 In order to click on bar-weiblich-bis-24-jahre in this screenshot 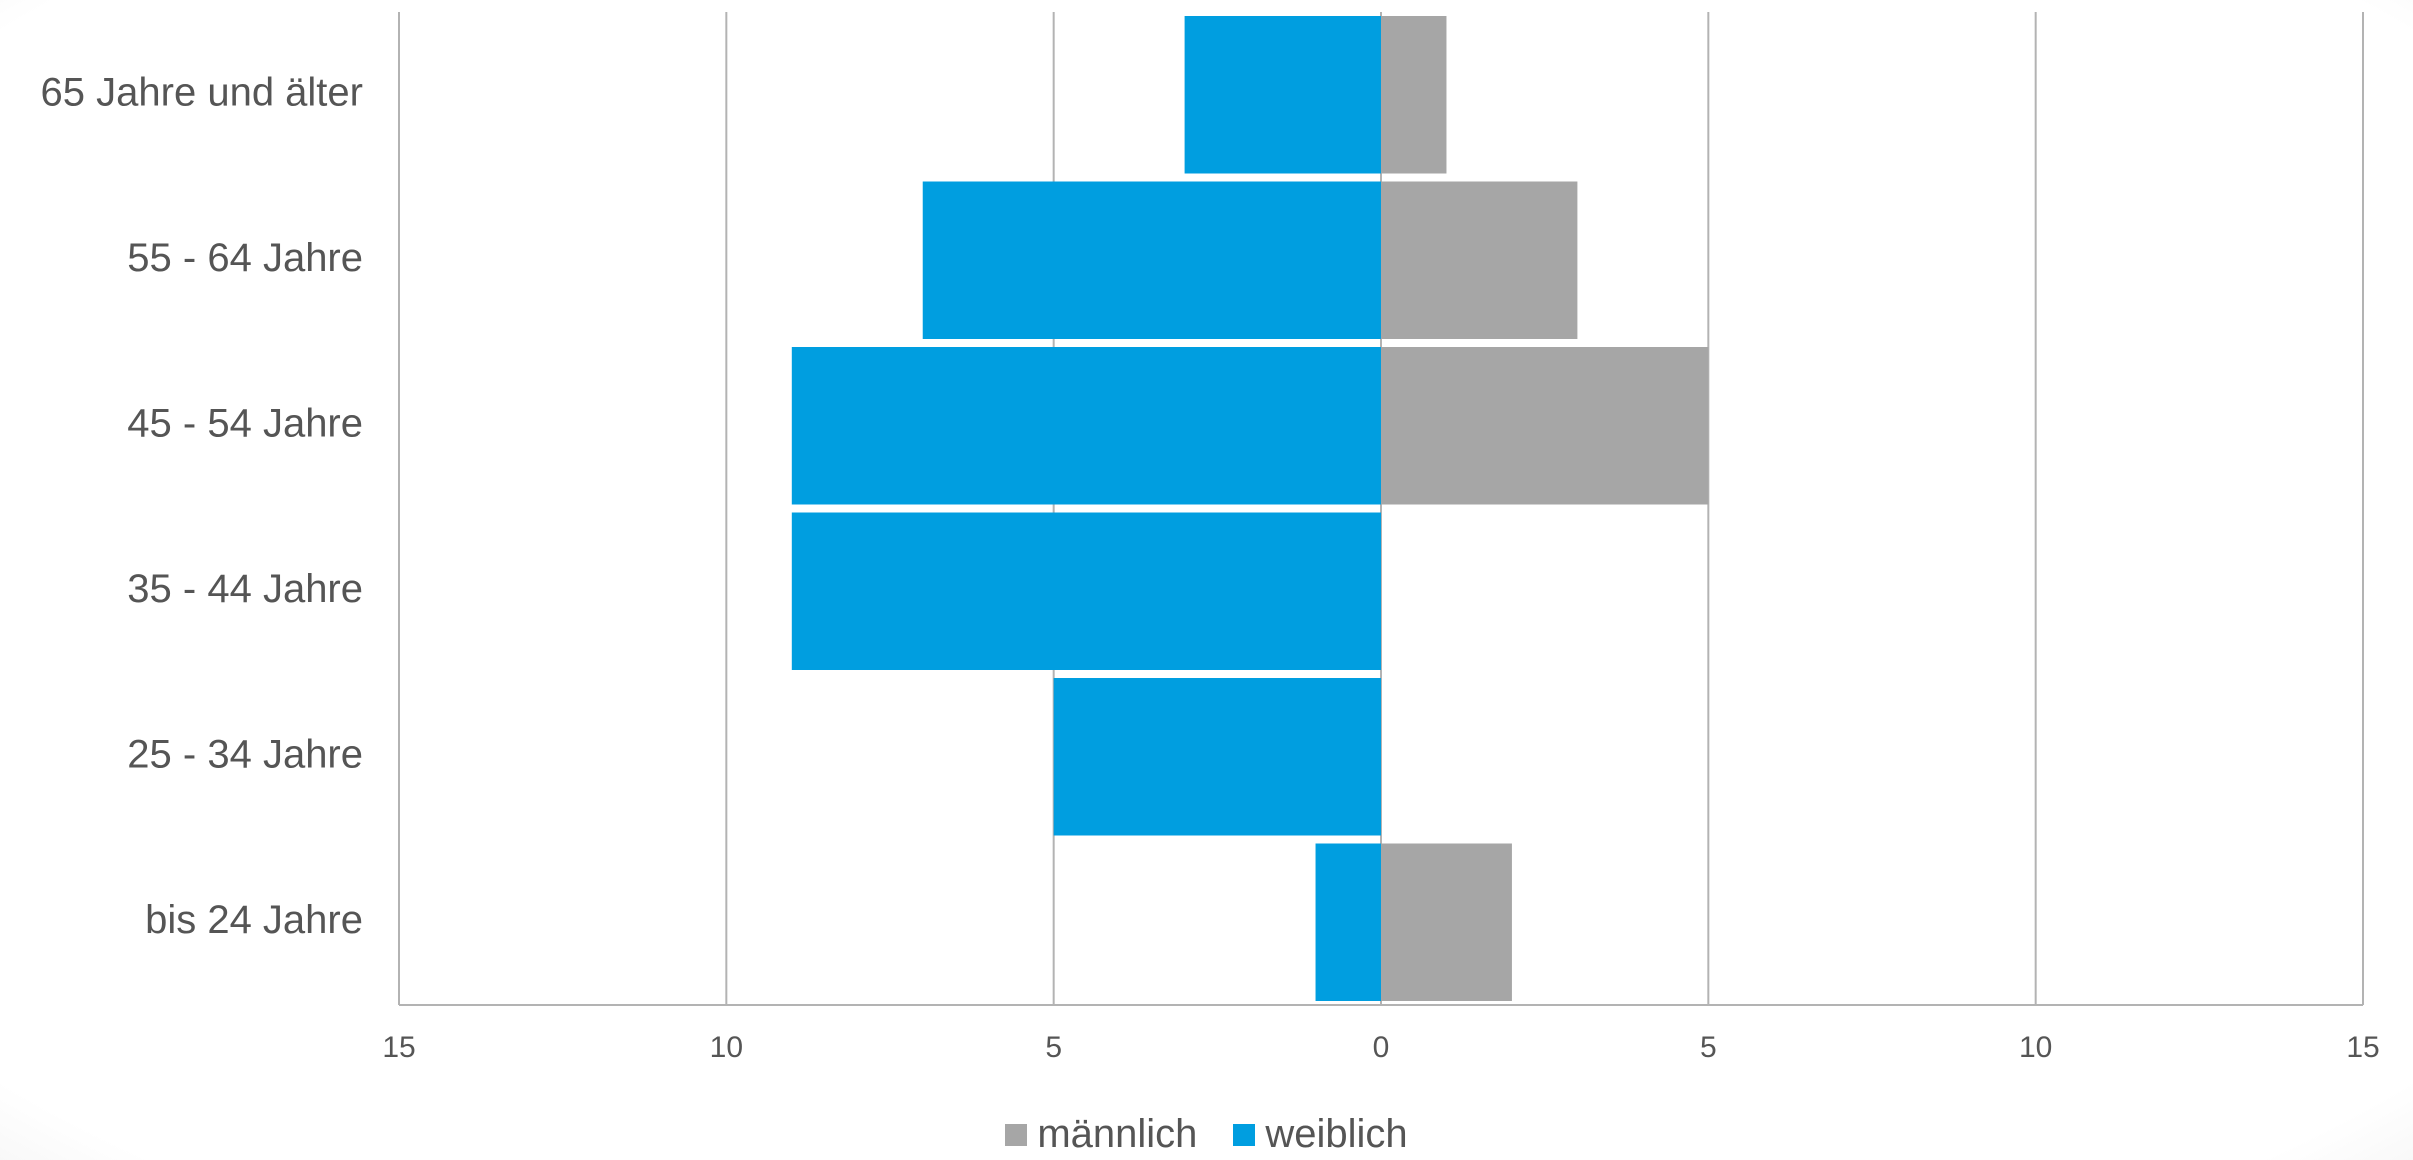, I will do `click(1348, 922)`.